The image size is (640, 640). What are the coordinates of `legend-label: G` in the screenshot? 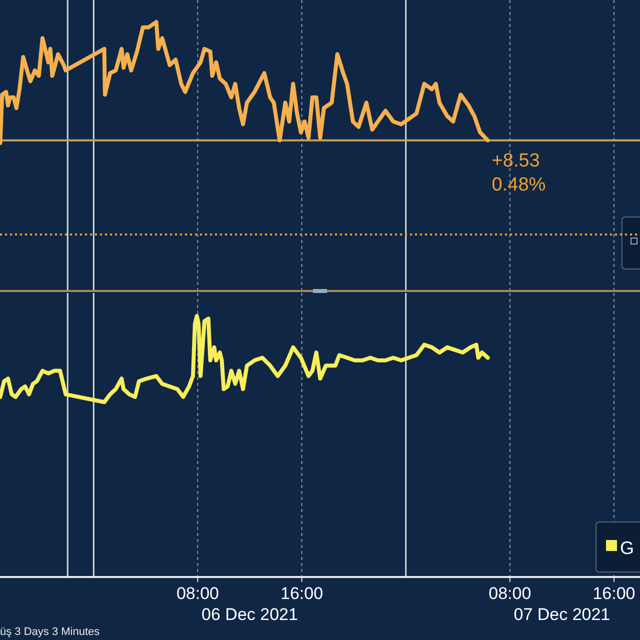 It's located at (627, 548).